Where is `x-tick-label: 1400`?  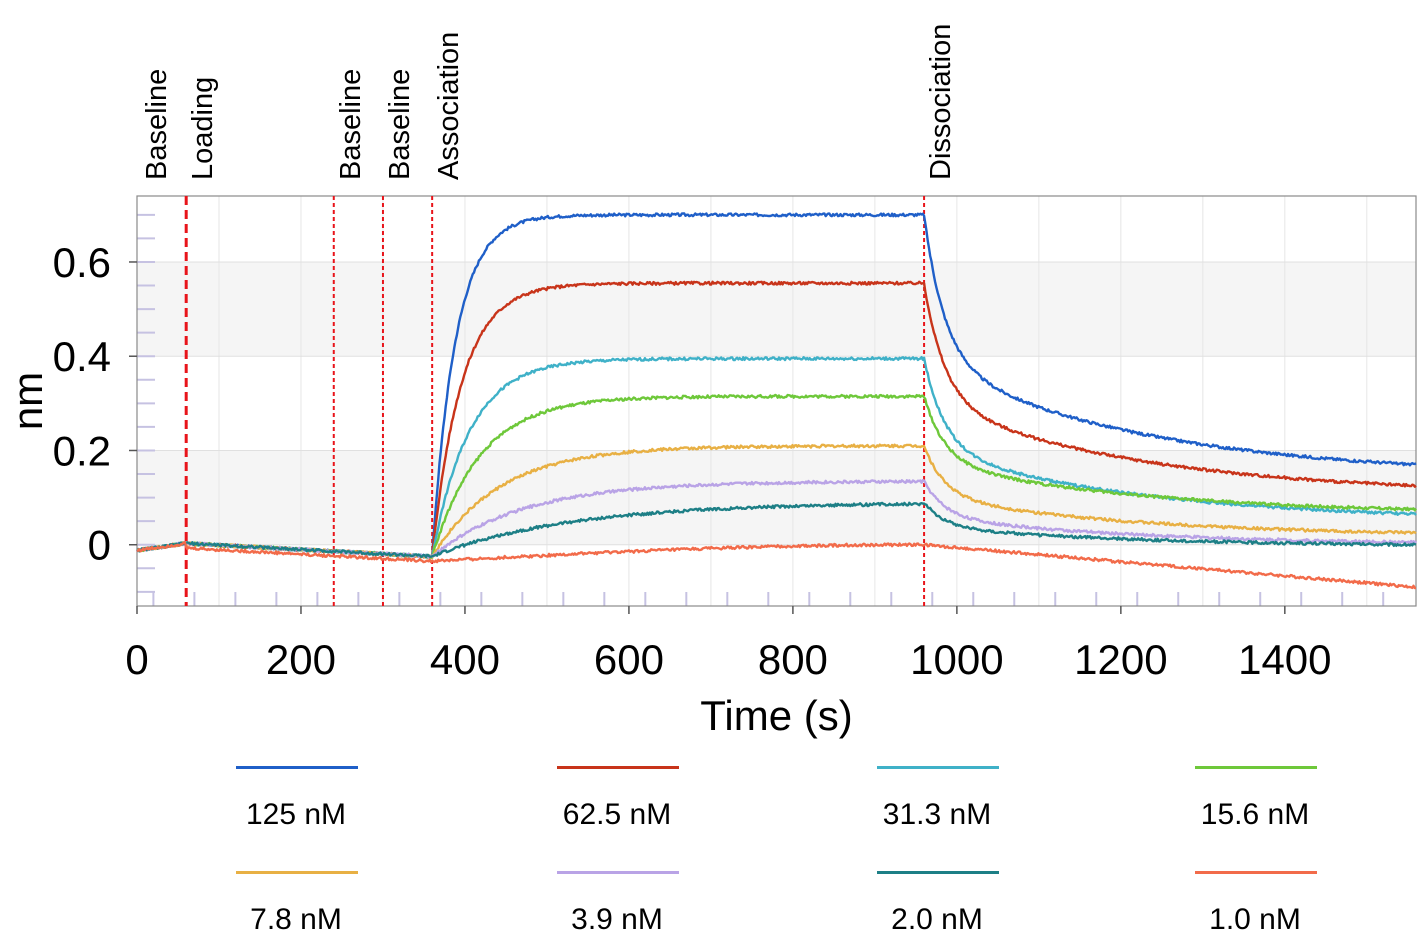 x-tick-label: 1400 is located at coordinates (1284, 659).